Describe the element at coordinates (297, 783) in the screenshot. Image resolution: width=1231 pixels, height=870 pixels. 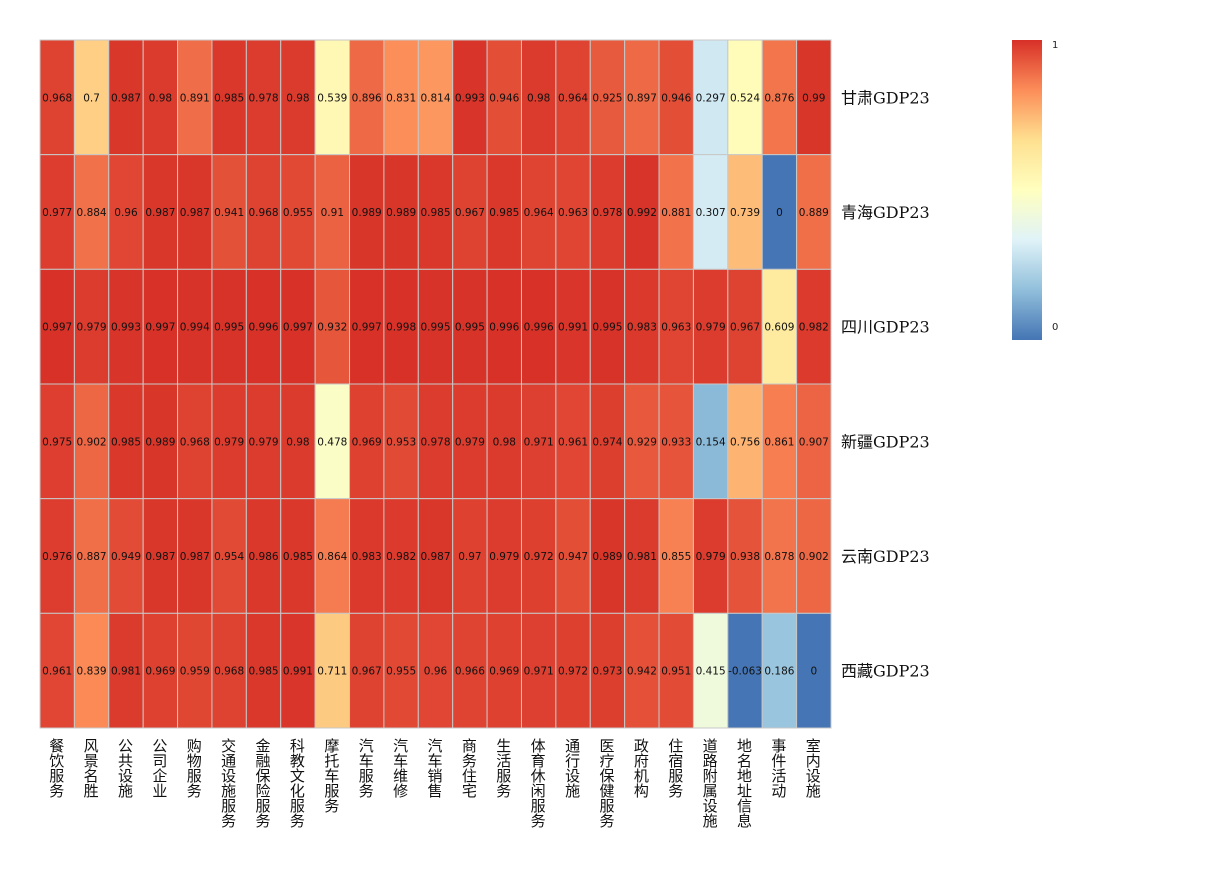
I see `column-label: 科教文化服务` at that location.